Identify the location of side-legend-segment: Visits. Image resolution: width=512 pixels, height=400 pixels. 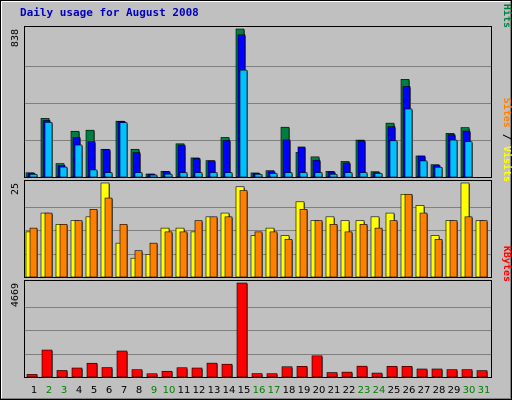
(506, 164).